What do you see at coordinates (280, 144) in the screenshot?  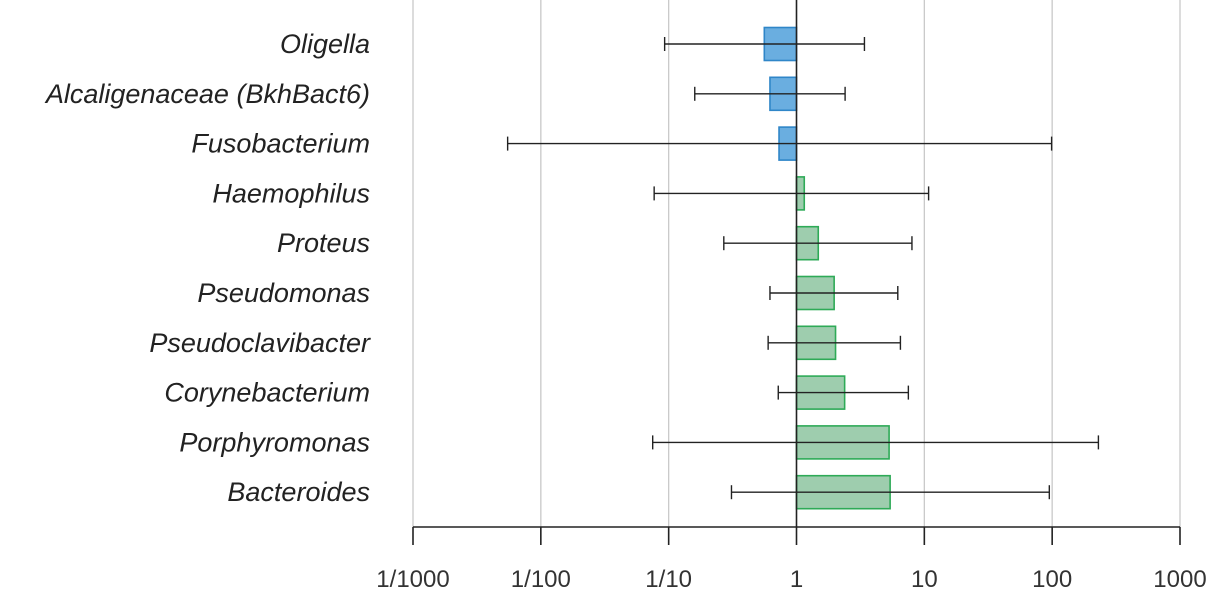 I see `category-label-3: Fusobacterium` at bounding box center [280, 144].